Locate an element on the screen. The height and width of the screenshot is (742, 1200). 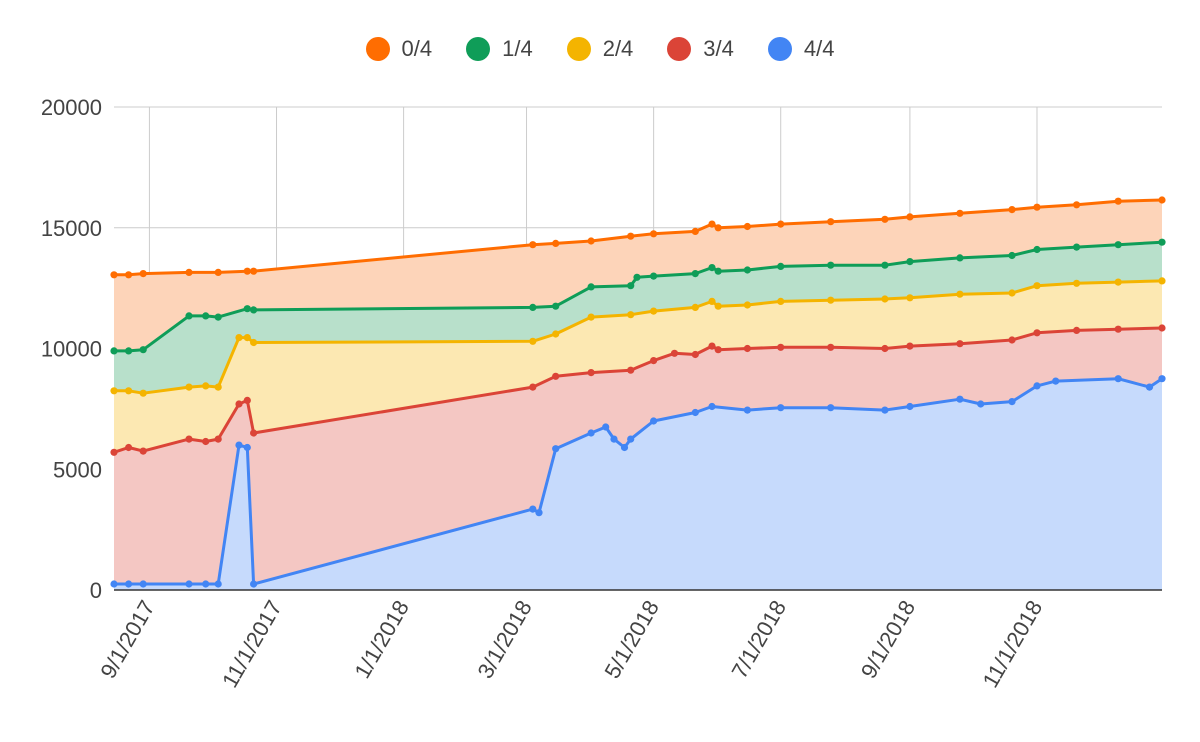
y-tick-label: 10000 is located at coordinates (71, 349).